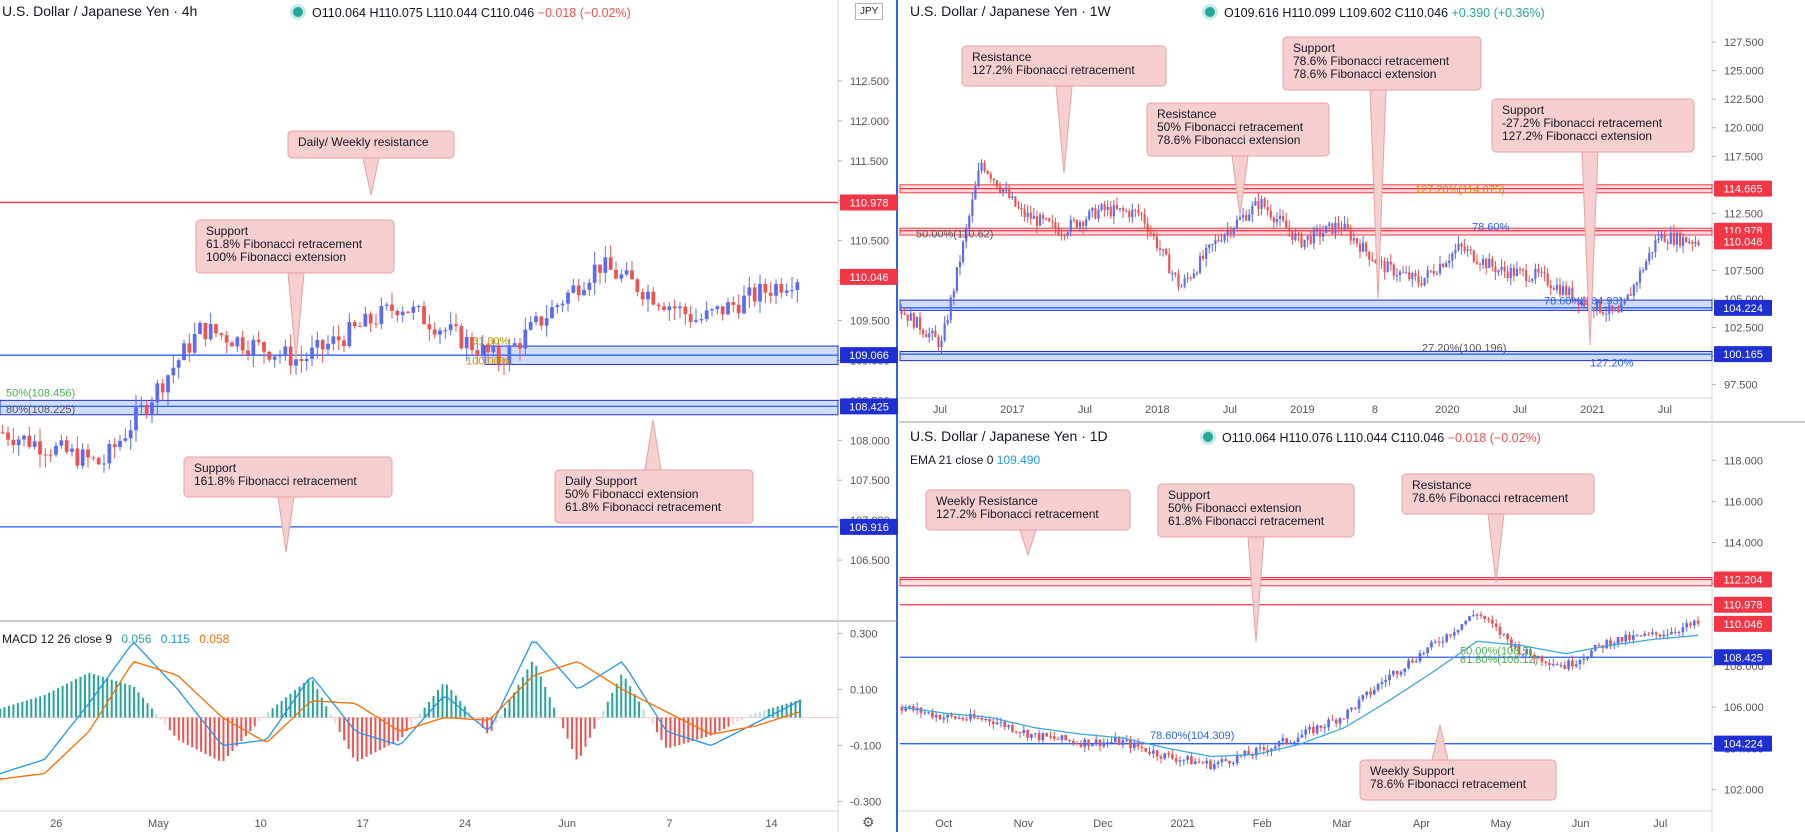 The image size is (1805, 832). Describe the element at coordinates (1744, 72) in the screenshot. I see `w1-ytick-label: 125.000` at that location.